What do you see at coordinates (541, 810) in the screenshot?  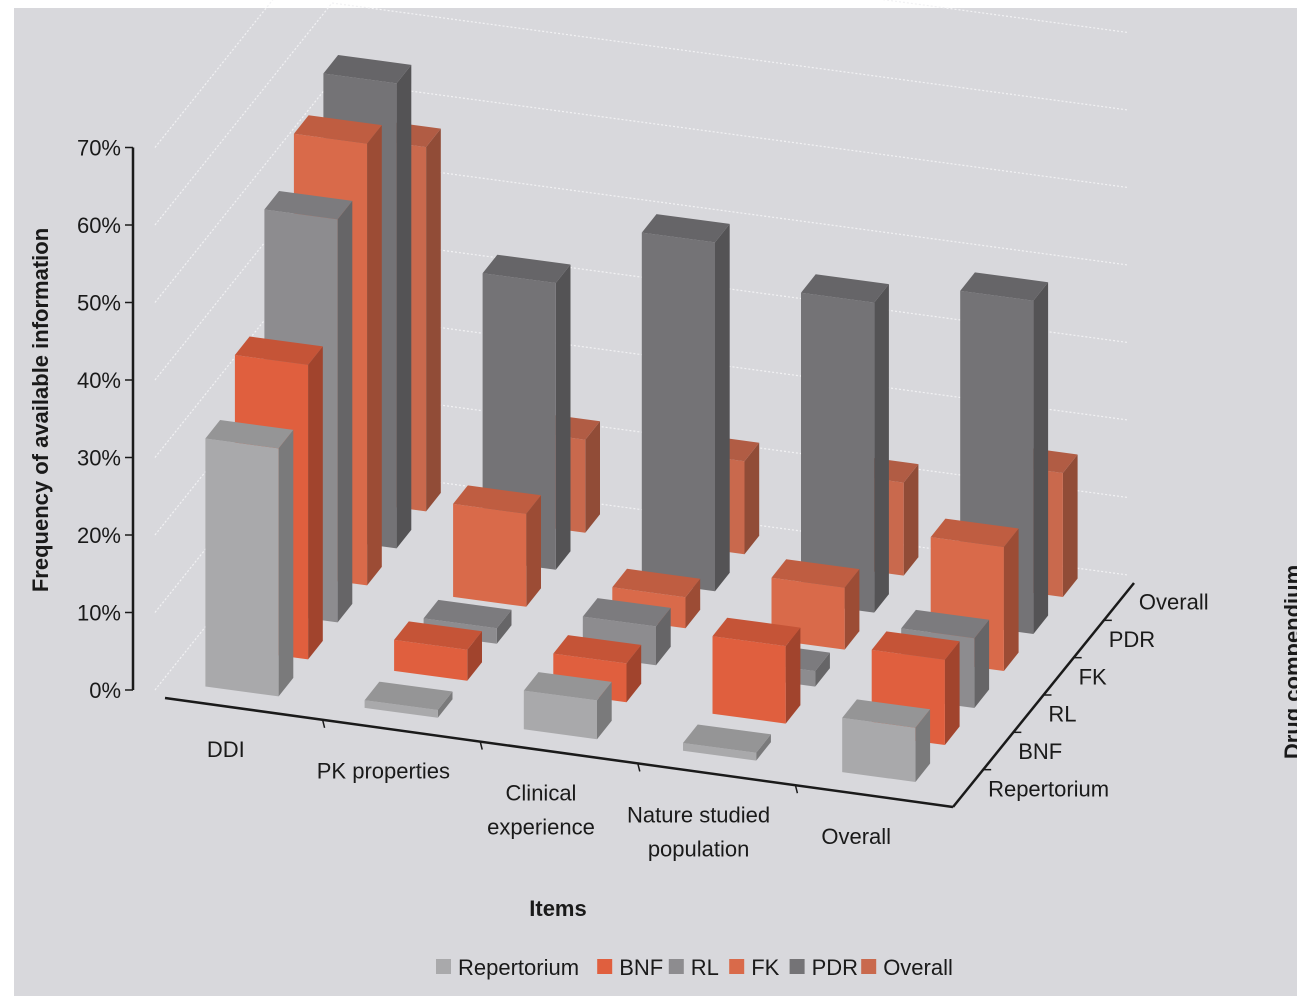 I see `x-tick-label-clinical-experience: Clinical experience` at bounding box center [541, 810].